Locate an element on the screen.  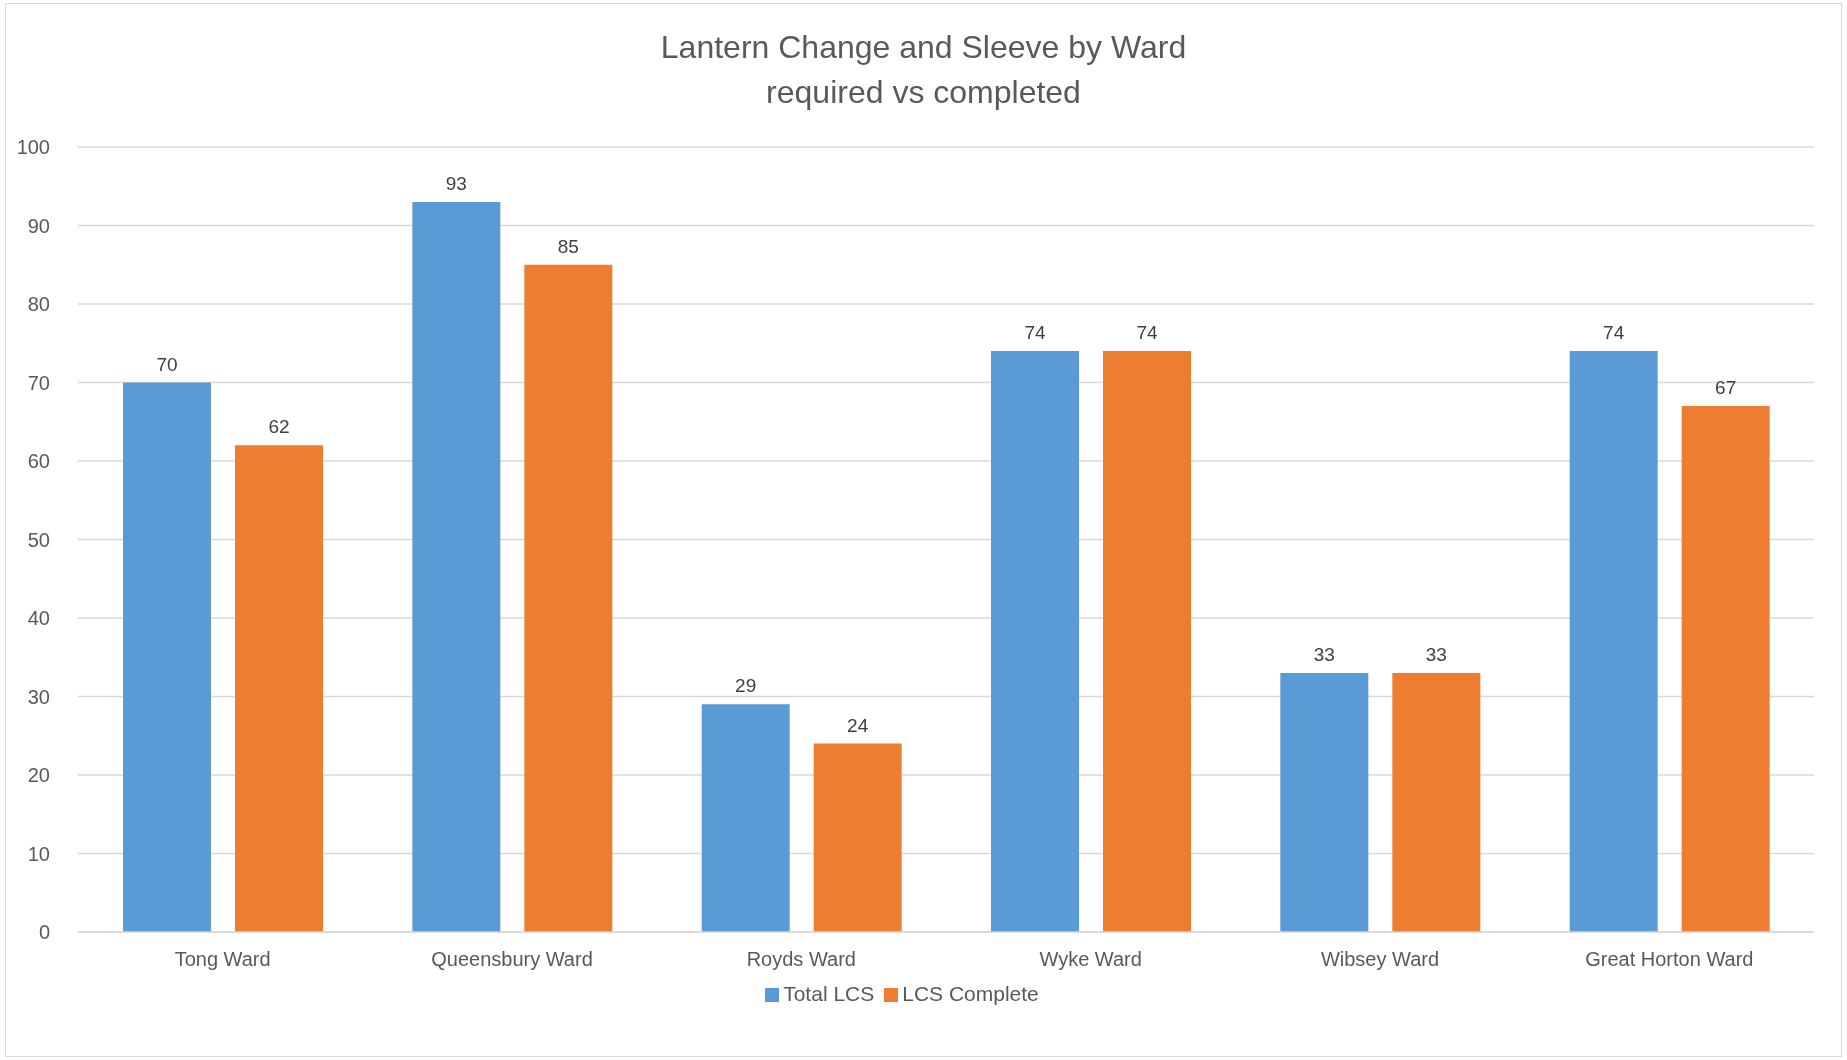
y-tick-label: 30 is located at coordinates (38, 696).